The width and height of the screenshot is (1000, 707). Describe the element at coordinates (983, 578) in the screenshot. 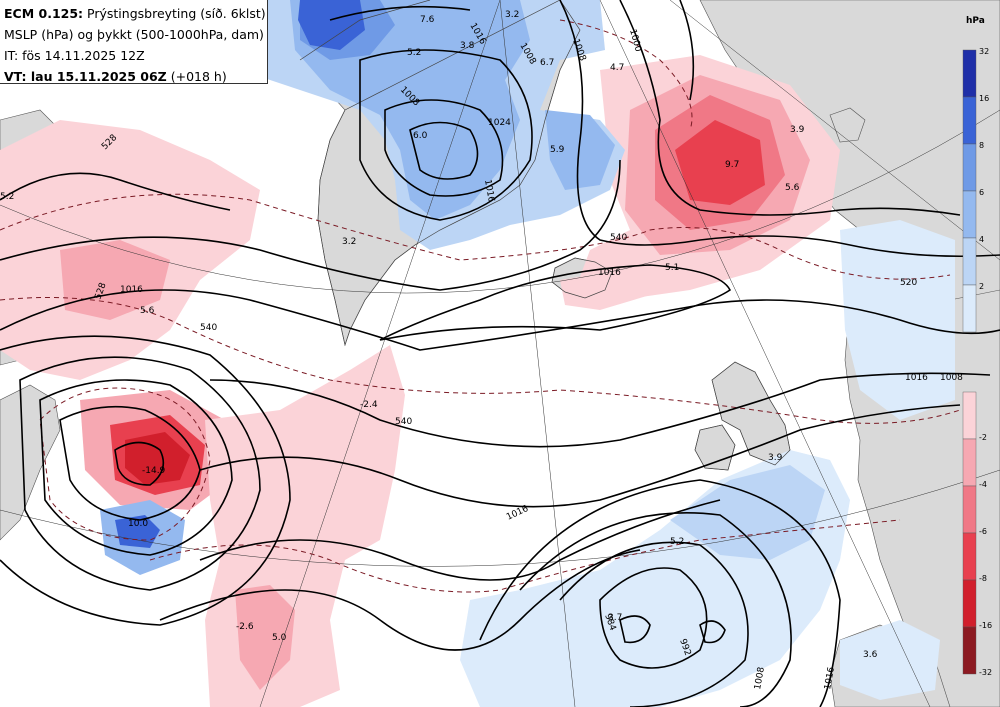

I see `fall-legend-label: -8` at that location.